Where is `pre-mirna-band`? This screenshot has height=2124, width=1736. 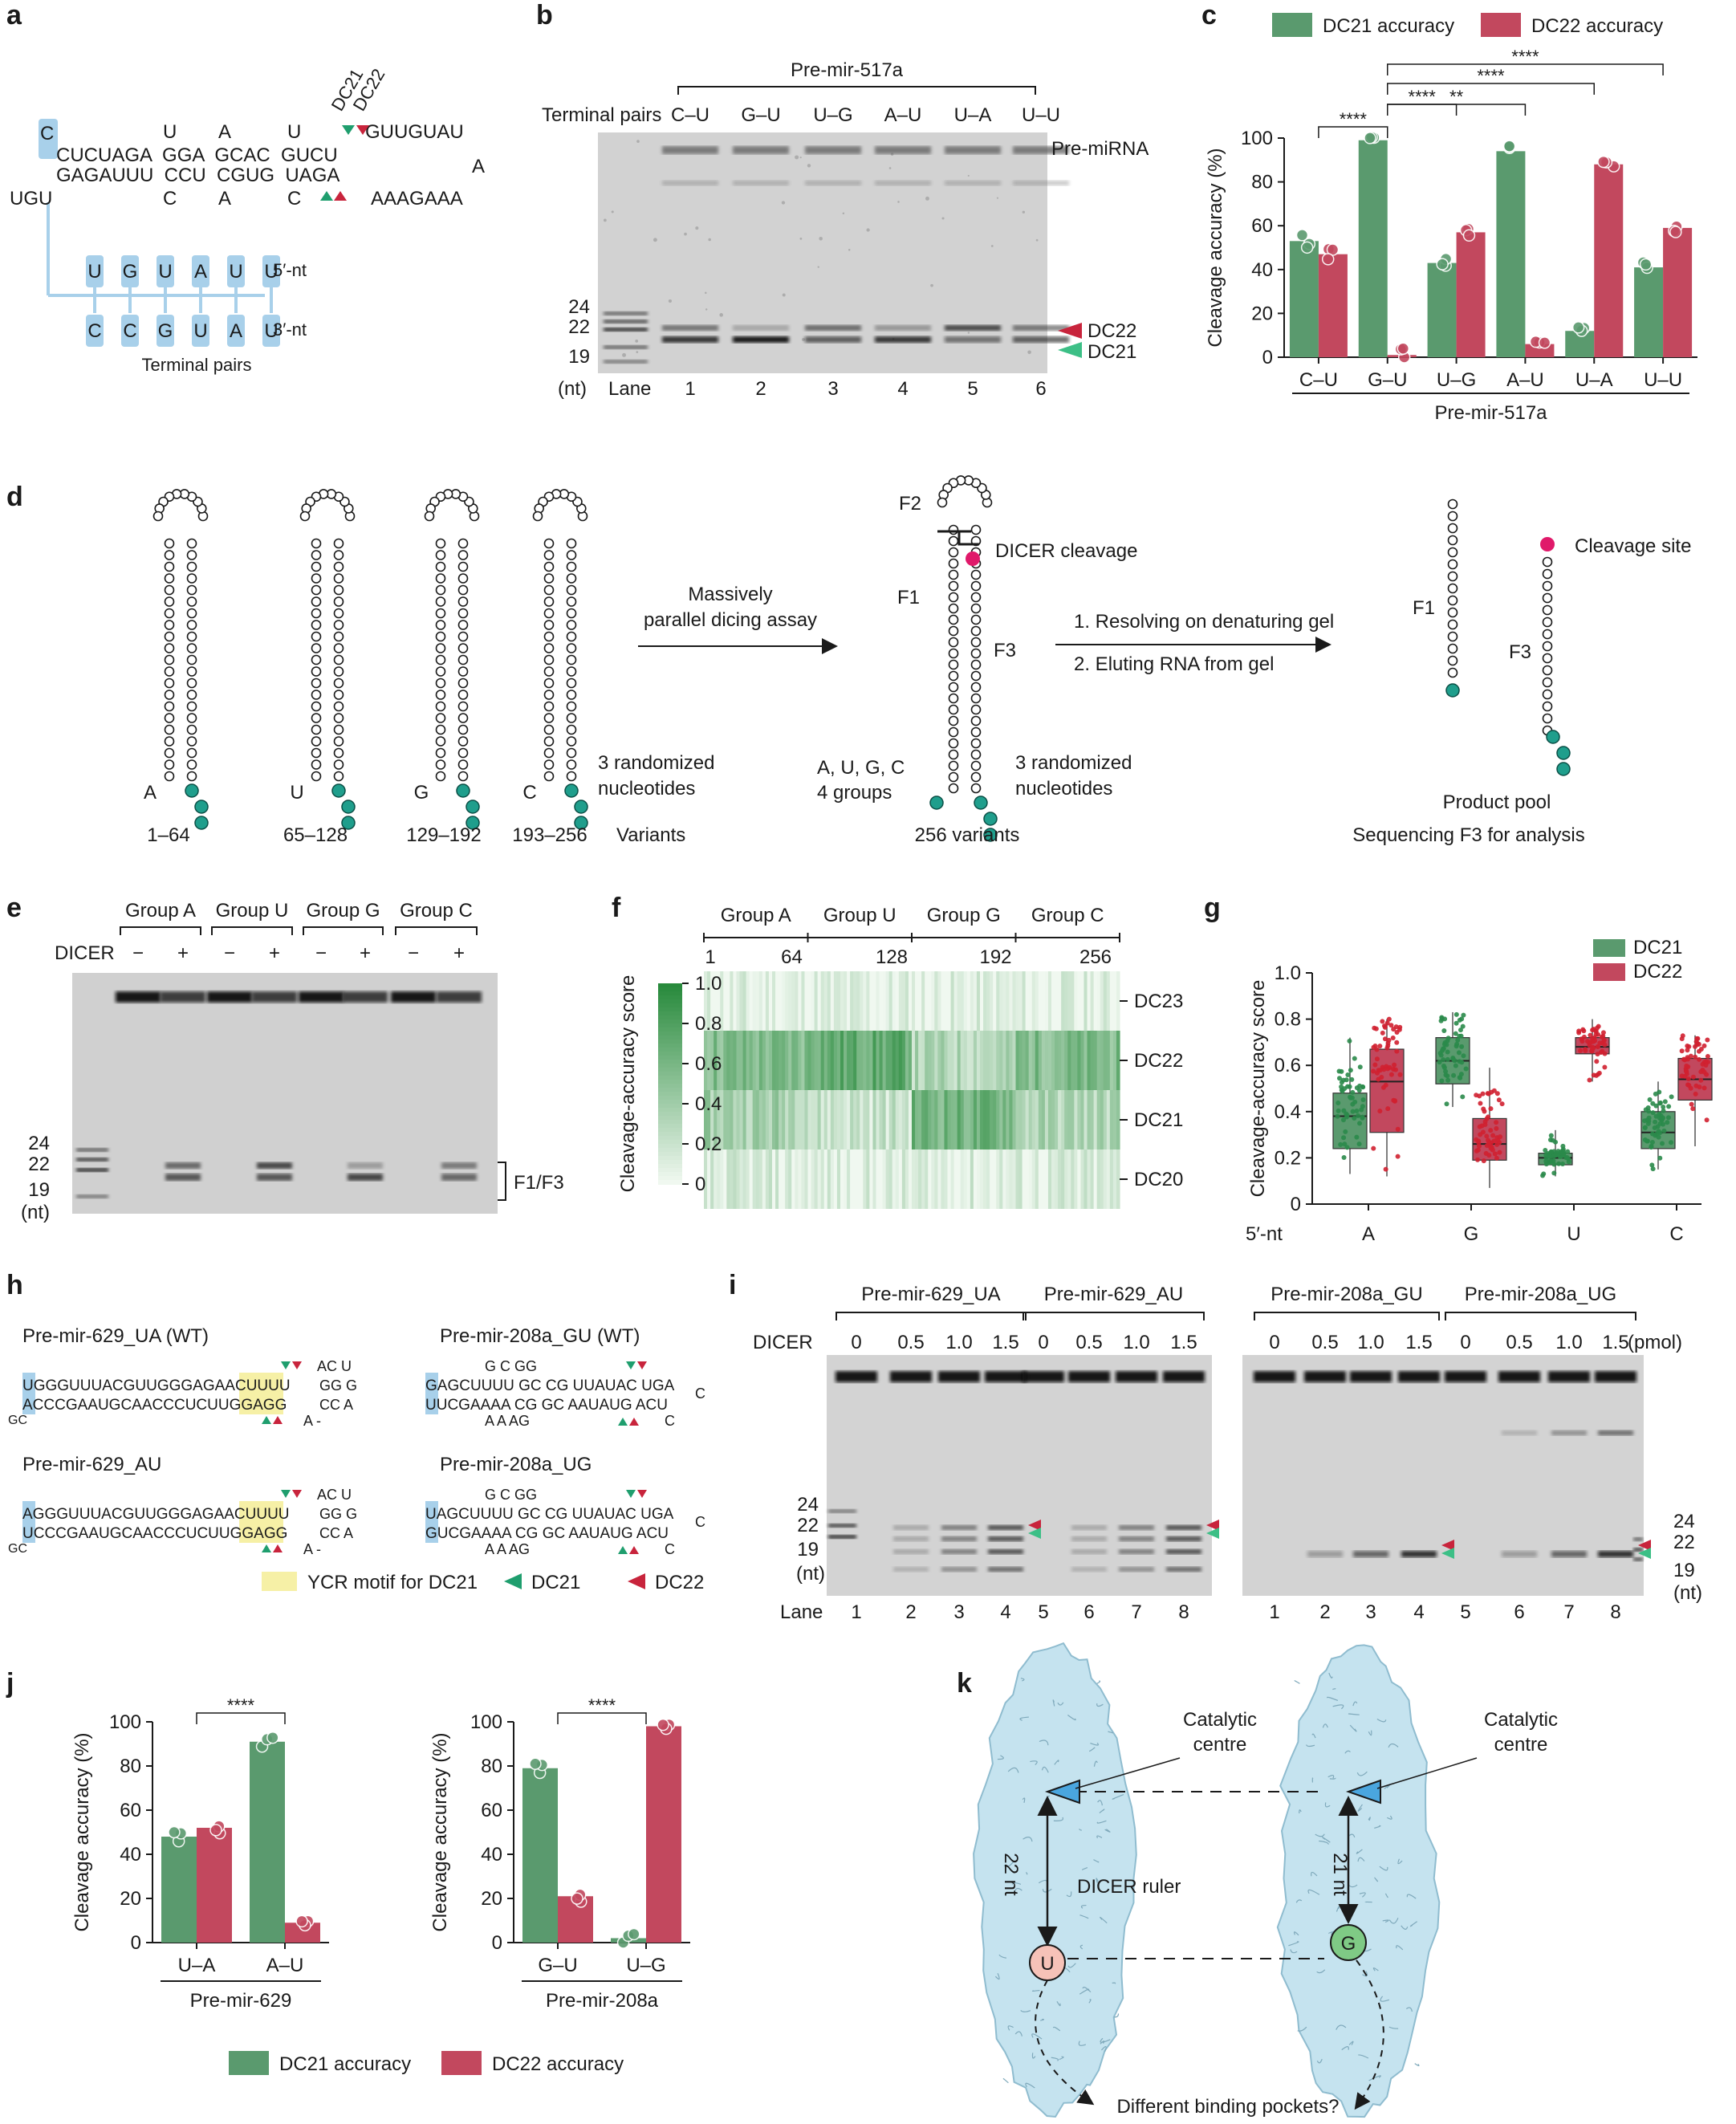
pre-mirna-band is located at coordinates (690, 150).